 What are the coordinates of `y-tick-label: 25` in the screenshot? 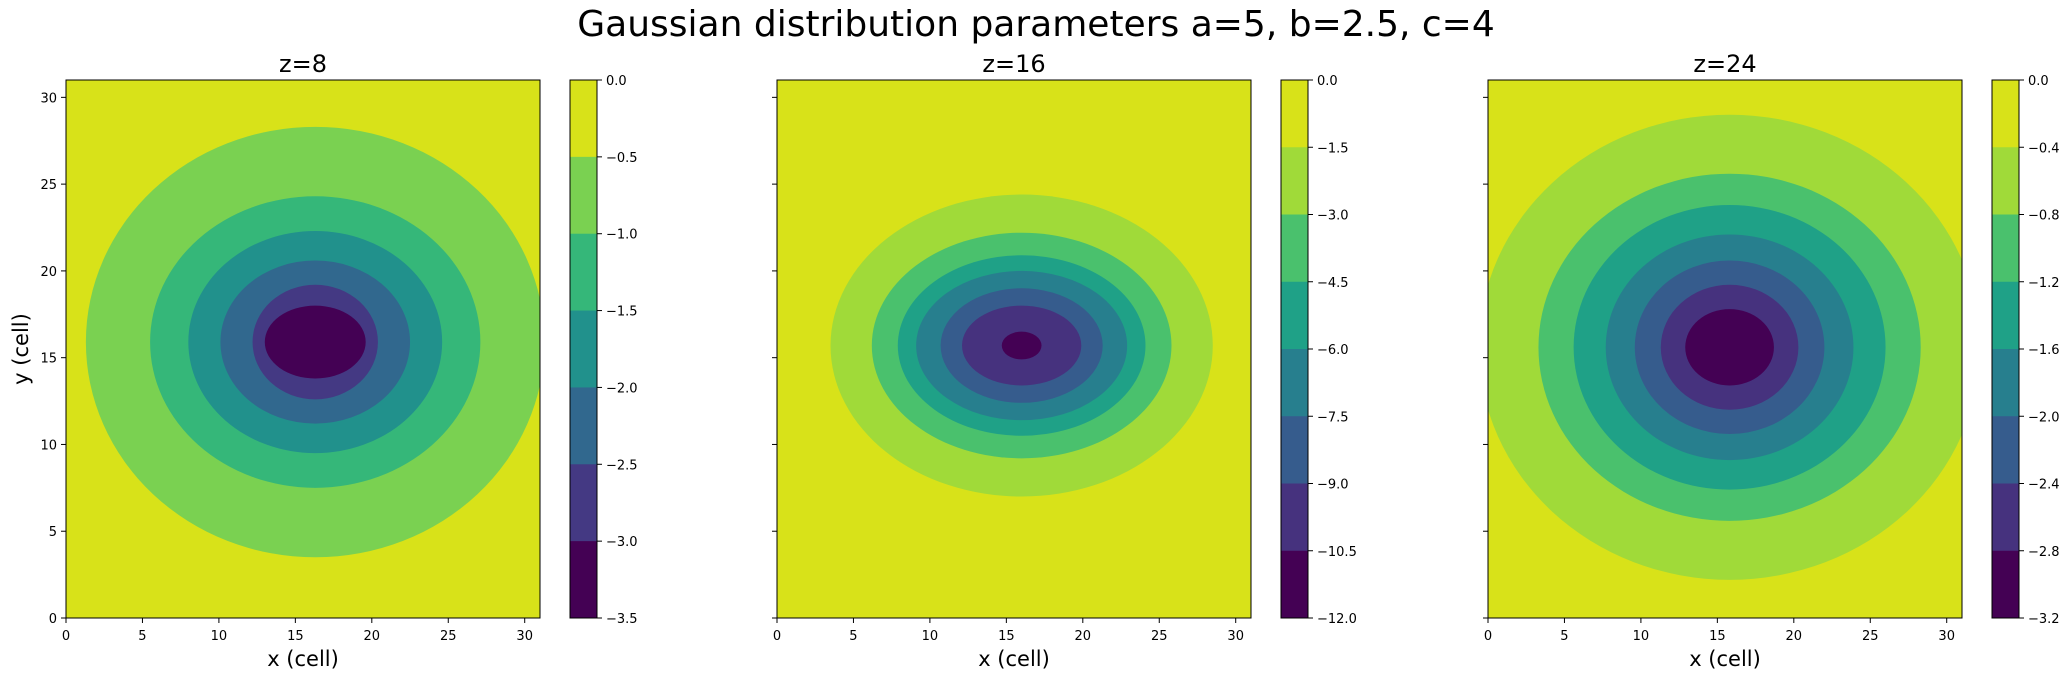 It's located at (48, 185).